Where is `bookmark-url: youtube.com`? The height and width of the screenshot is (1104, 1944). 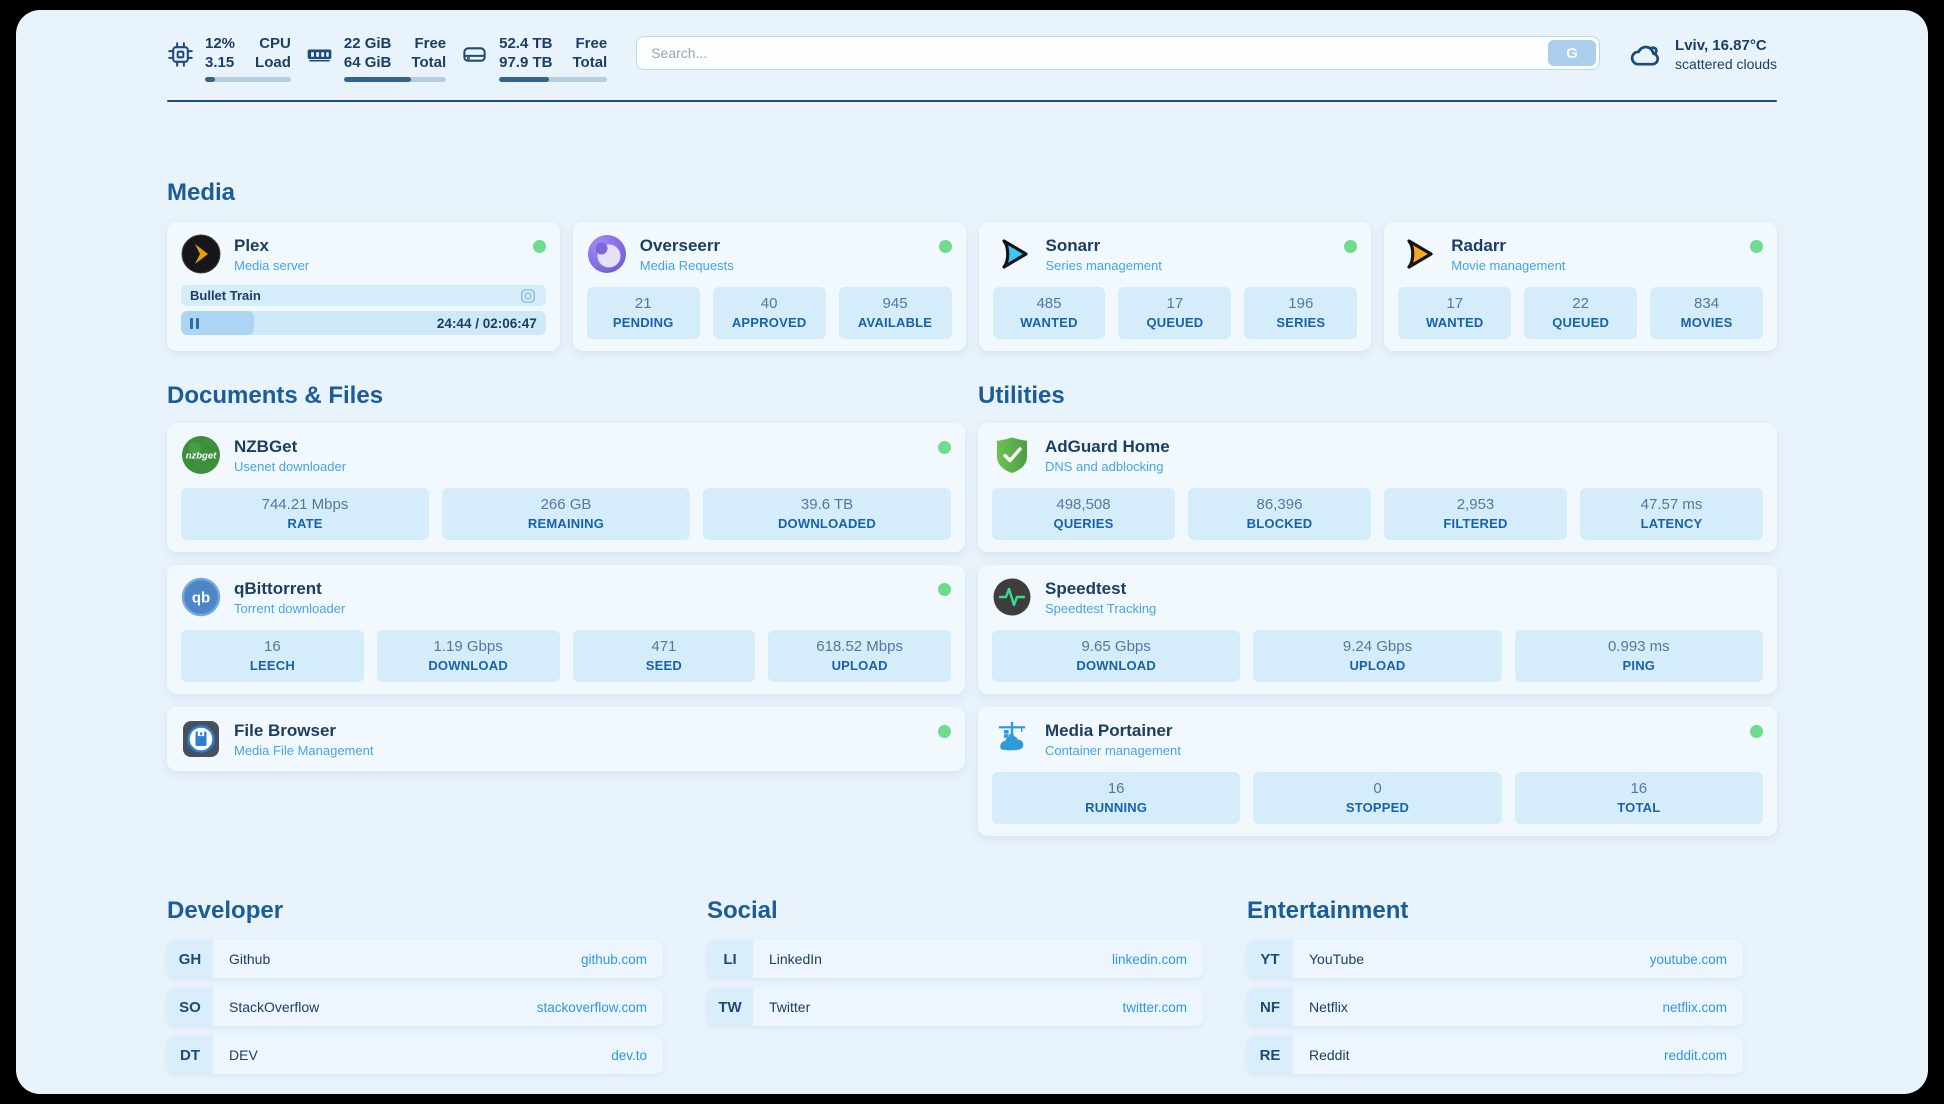
bookmark-url: youtube.com is located at coordinates (1688, 959).